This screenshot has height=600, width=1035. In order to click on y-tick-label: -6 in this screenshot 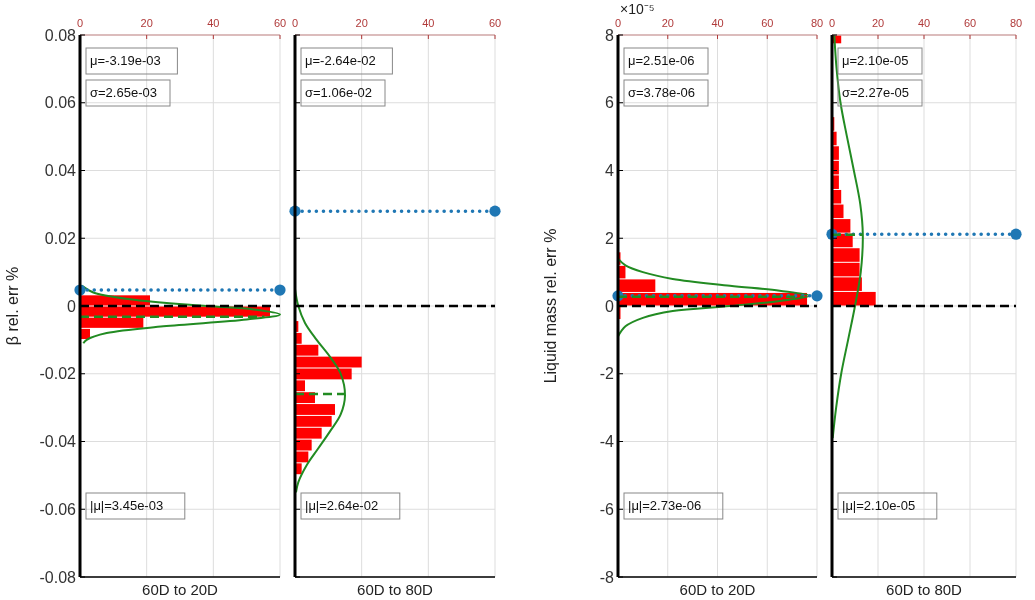, I will do `click(607, 509)`.